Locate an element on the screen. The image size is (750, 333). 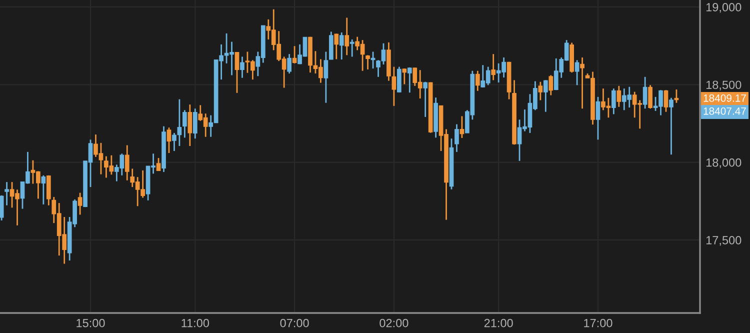
x-tick-label: 07:00 is located at coordinates (294, 323).